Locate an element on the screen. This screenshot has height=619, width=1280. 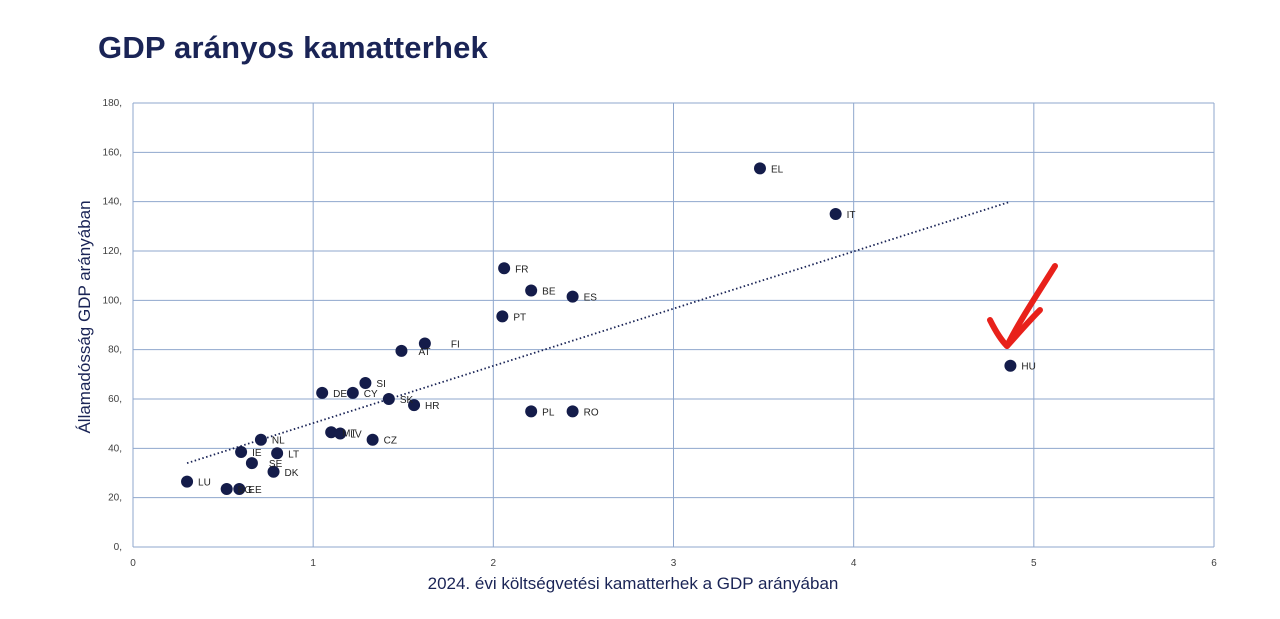
x-tick-label: 2 is located at coordinates (494, 563).